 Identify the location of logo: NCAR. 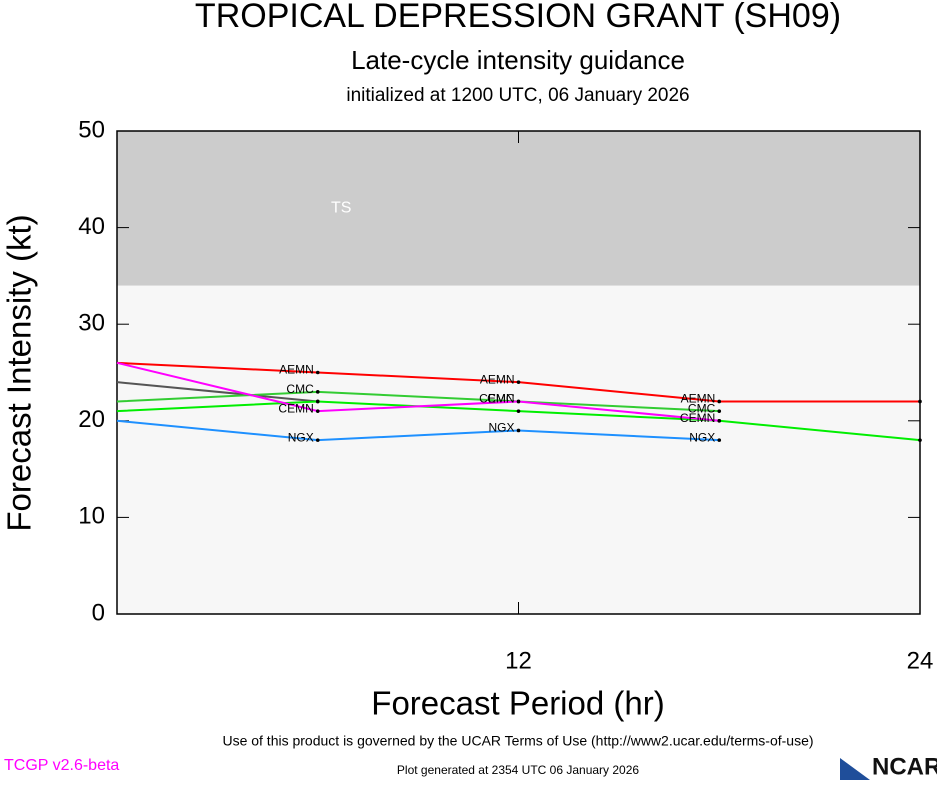
(904, 766).